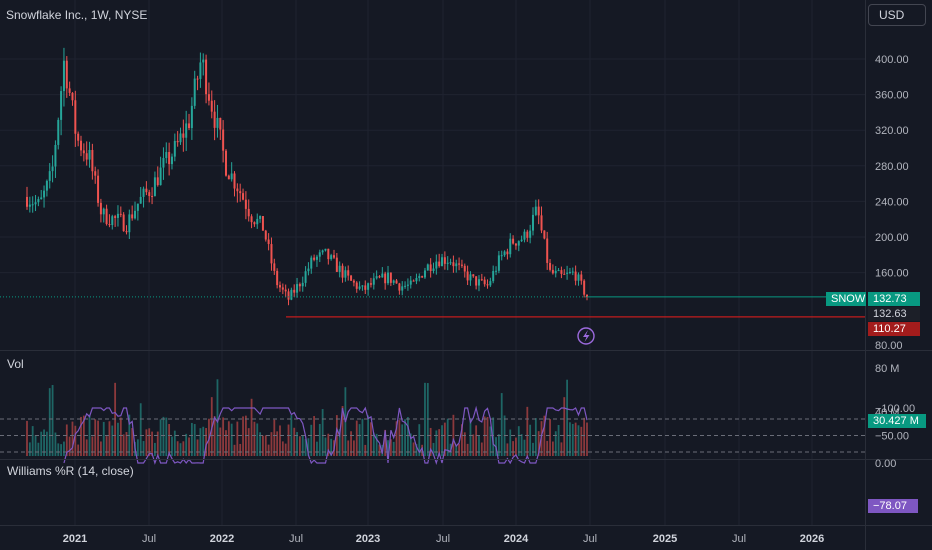 The height and width of the screenshot is (550, 932). What do you see at coordinates (586, 336) in the screenshot?
I see `lightning-icon` at bounding box center [586, 336].